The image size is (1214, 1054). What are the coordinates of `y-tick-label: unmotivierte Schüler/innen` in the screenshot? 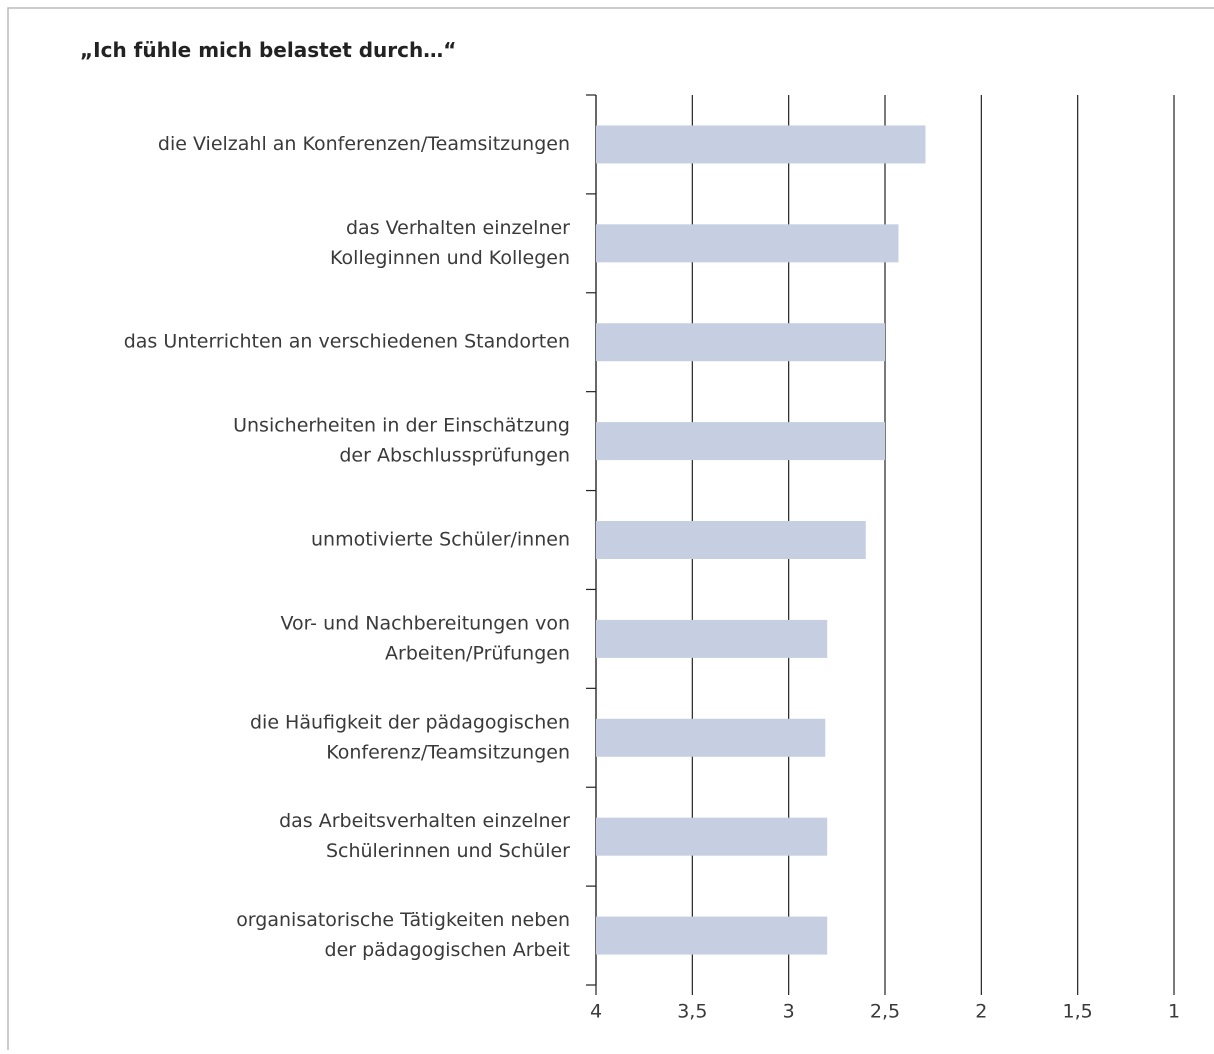 It's located at (440, 540).